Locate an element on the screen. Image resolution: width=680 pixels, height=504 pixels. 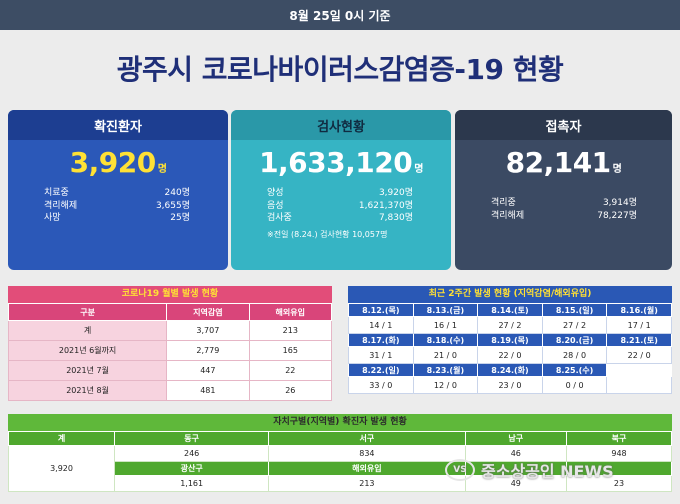
table-header-row: 구분 지역감염 해외유입 is located at coordinates (170, 312).